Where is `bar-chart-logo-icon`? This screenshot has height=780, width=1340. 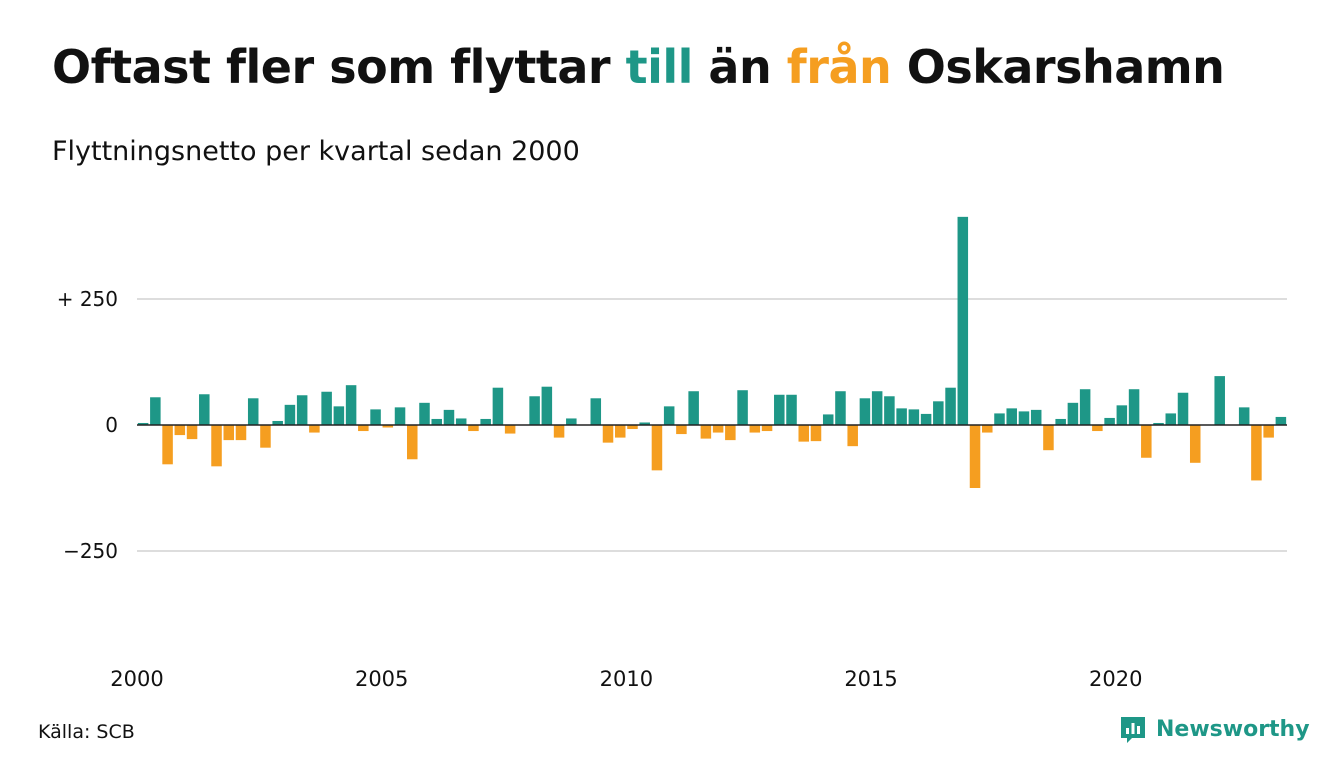
bar-chart-logo-icon is located at coordinates (1133, 730).